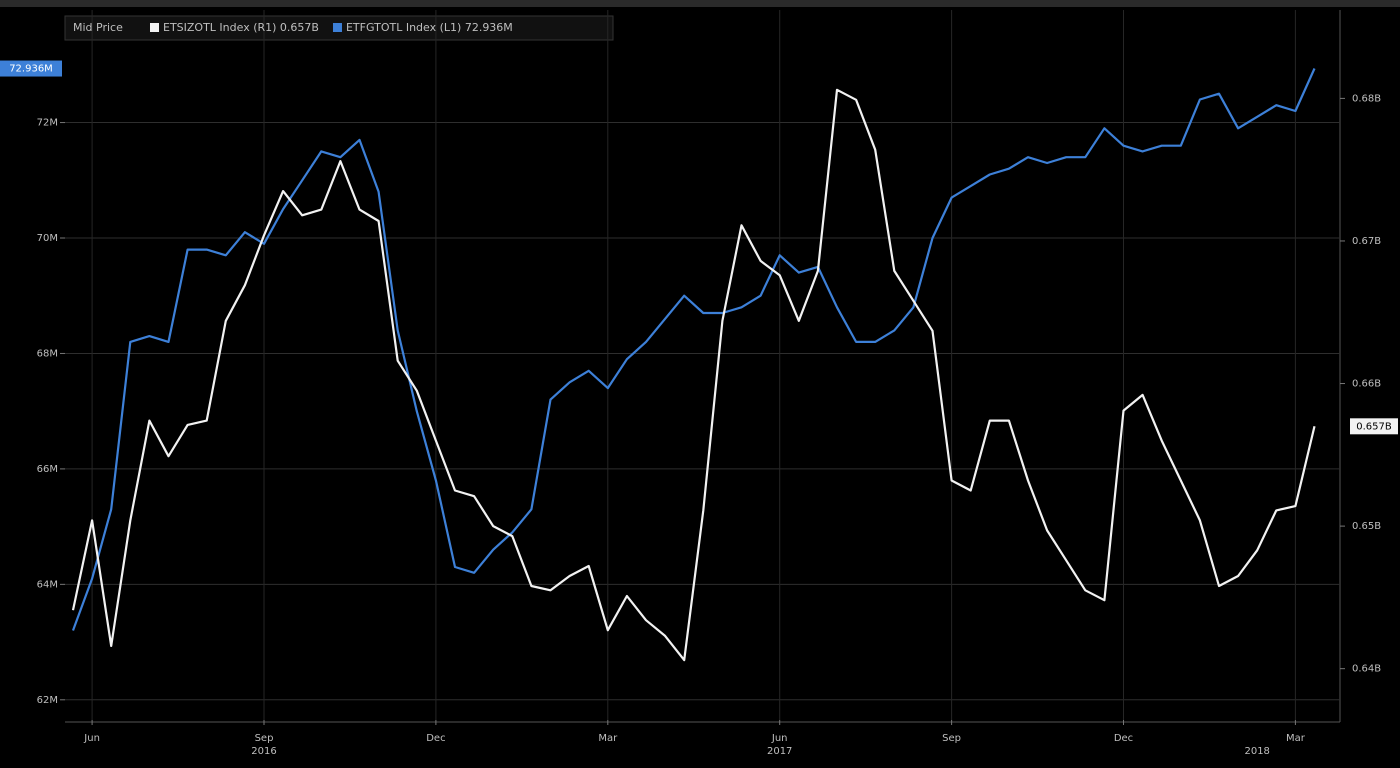 The width and height of the screenshot is (1400, 768). I want to click on x-year-label: 2018, so click(1256, 751).